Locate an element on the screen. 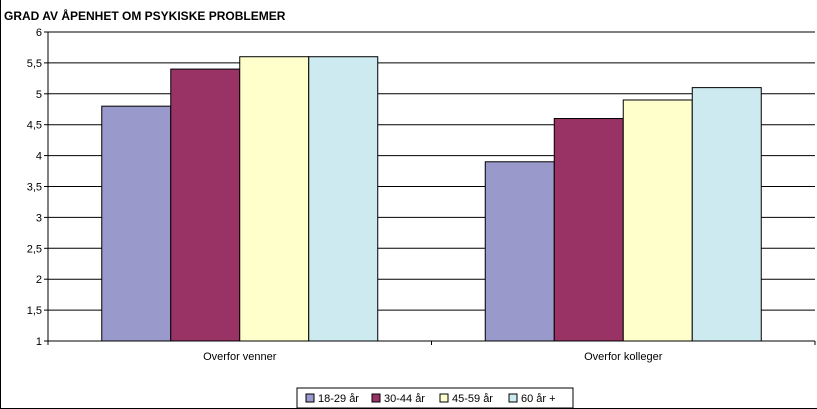  y-tick-label: 3 is located at coordinates (39, 218).